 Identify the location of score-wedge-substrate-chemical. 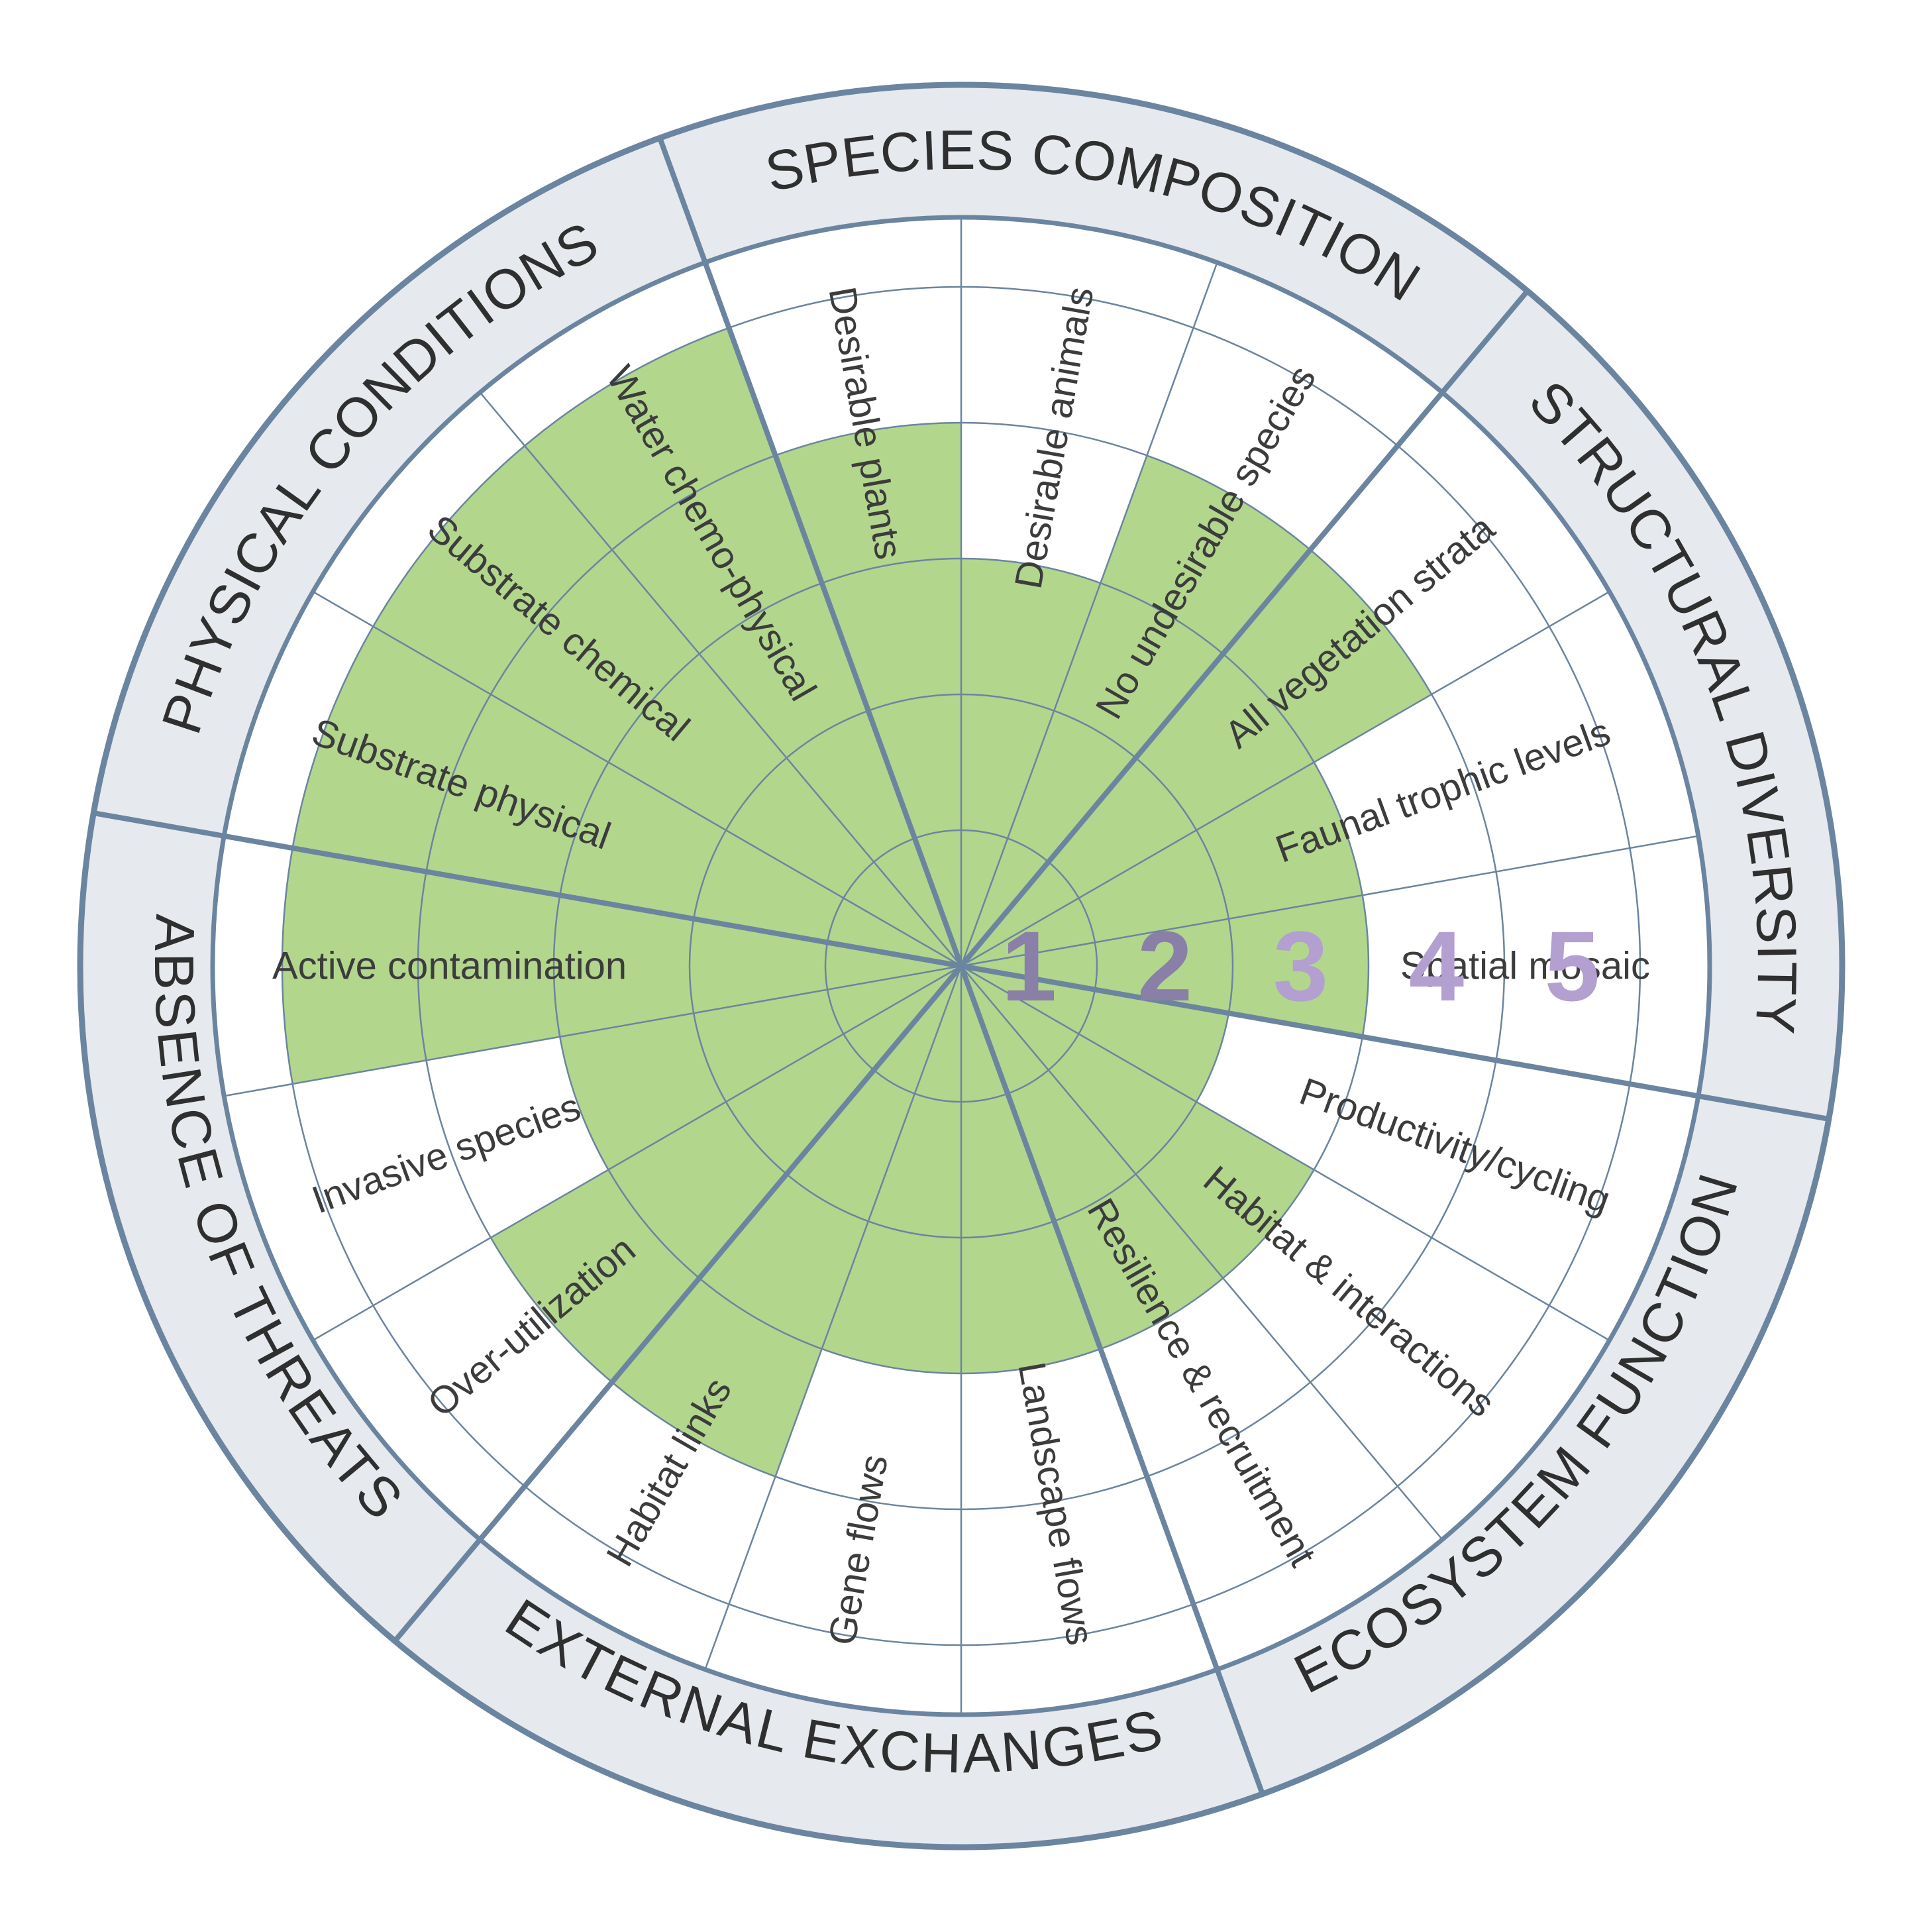
(667, 706).